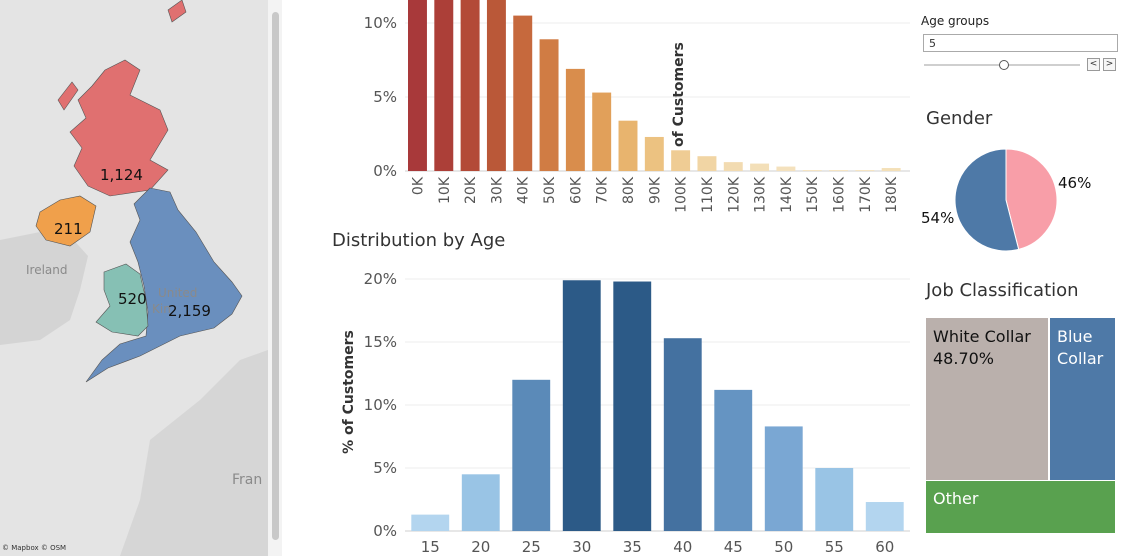  What do you see at coordinates (884, 547) in the screenshot?
I see `age-x-tick: 60` at bounding box center [884, 547].